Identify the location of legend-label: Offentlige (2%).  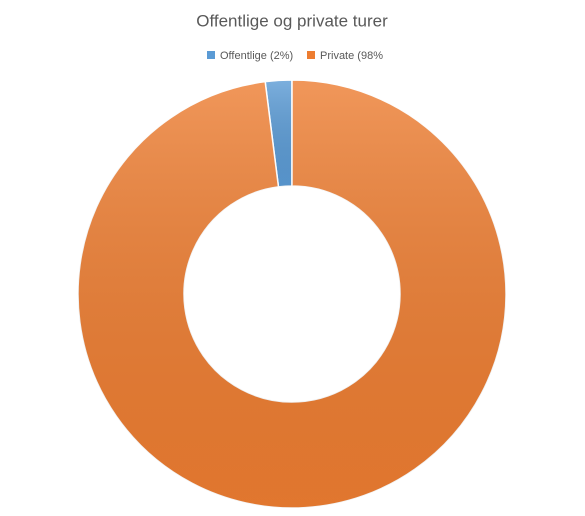
(256, 56).